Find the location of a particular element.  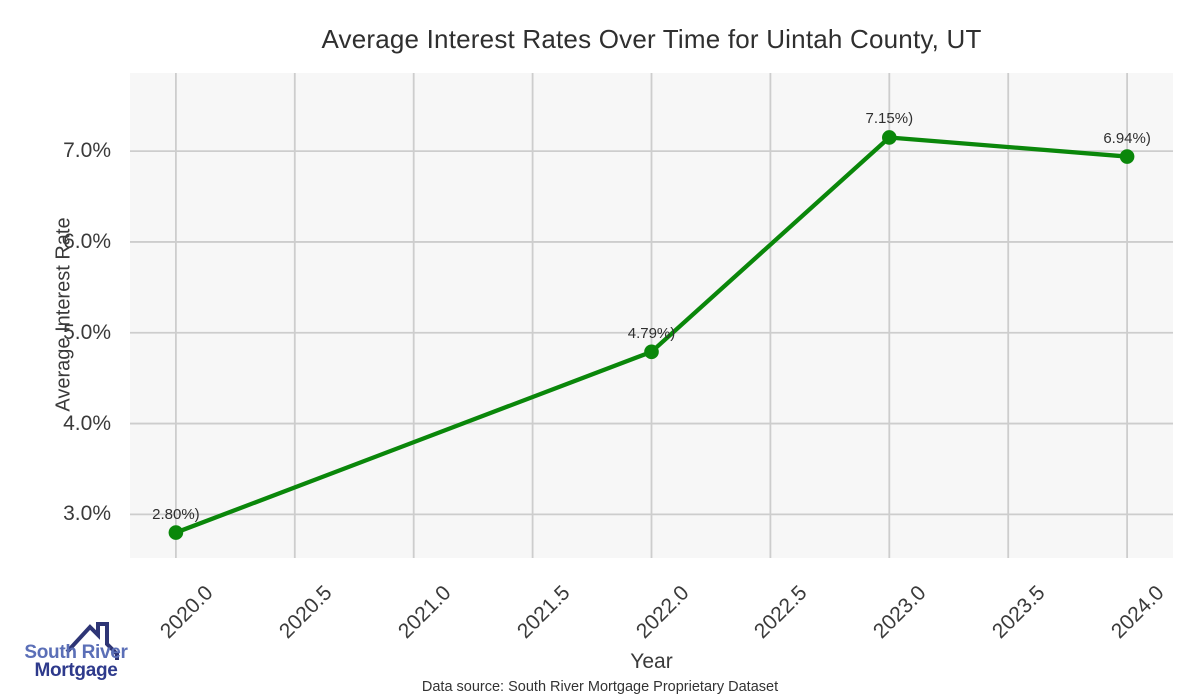

data-point-label: 4.79%) is located at coordinates (651, 333).